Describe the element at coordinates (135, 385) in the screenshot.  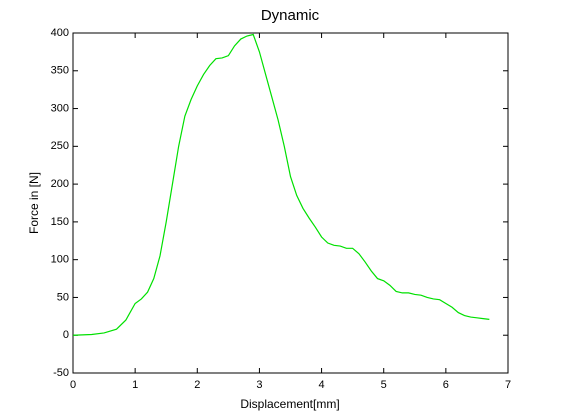
I see `x-tick-label: 1` at that location.